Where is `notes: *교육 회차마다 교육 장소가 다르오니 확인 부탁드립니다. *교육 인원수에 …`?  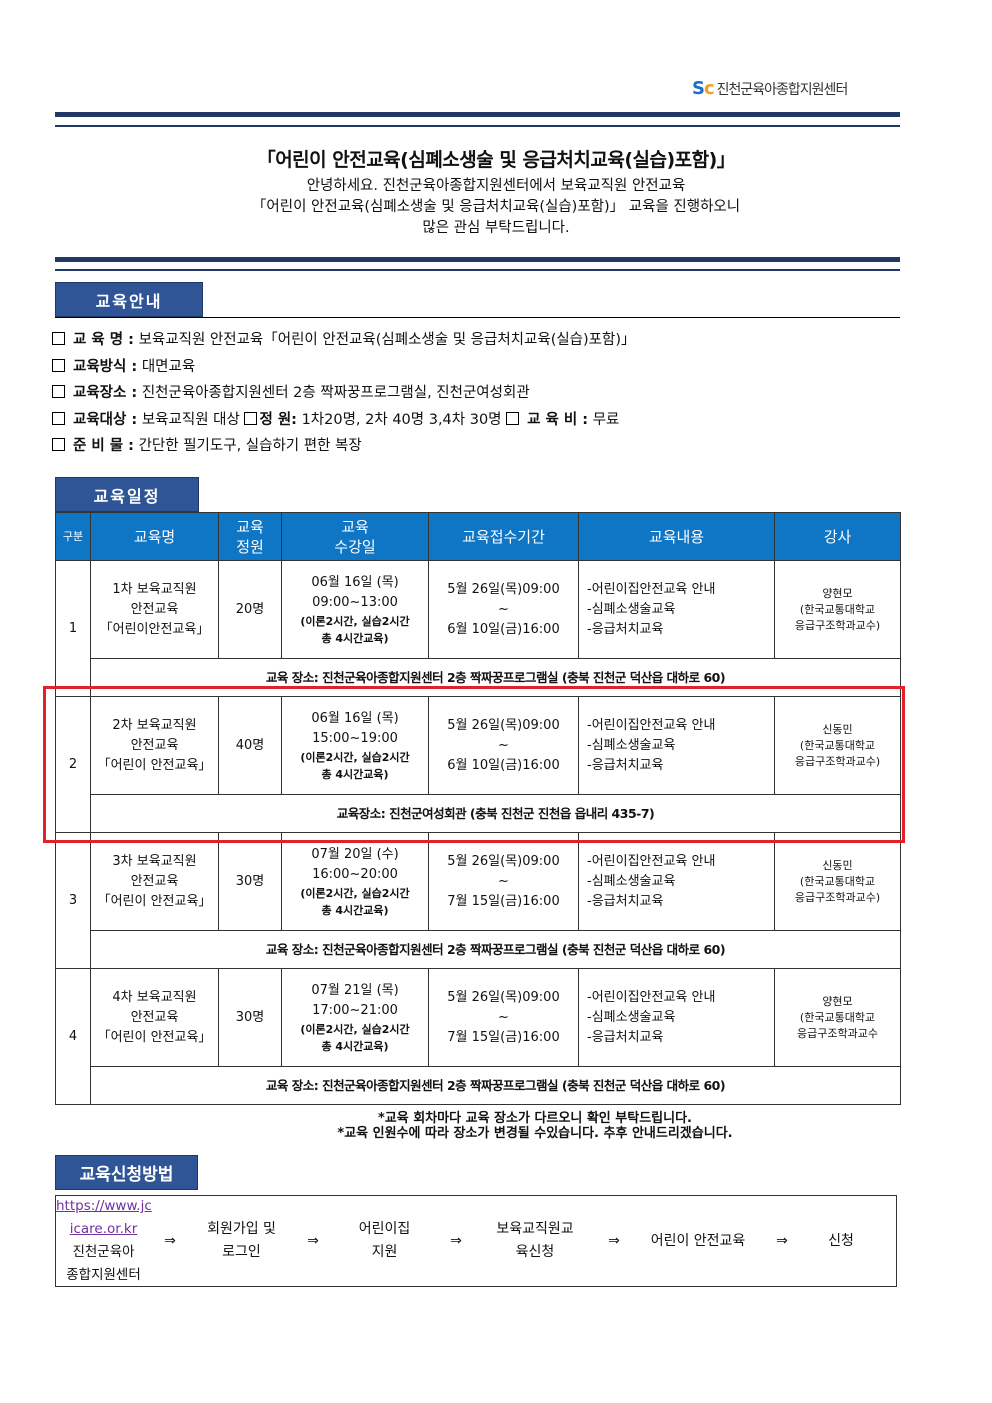 notes: *교육 회차마다 교육 장소가 다르오니 확인 부탁드립니다. *교육 인원수에 … is located at coordinates (535, 1126).